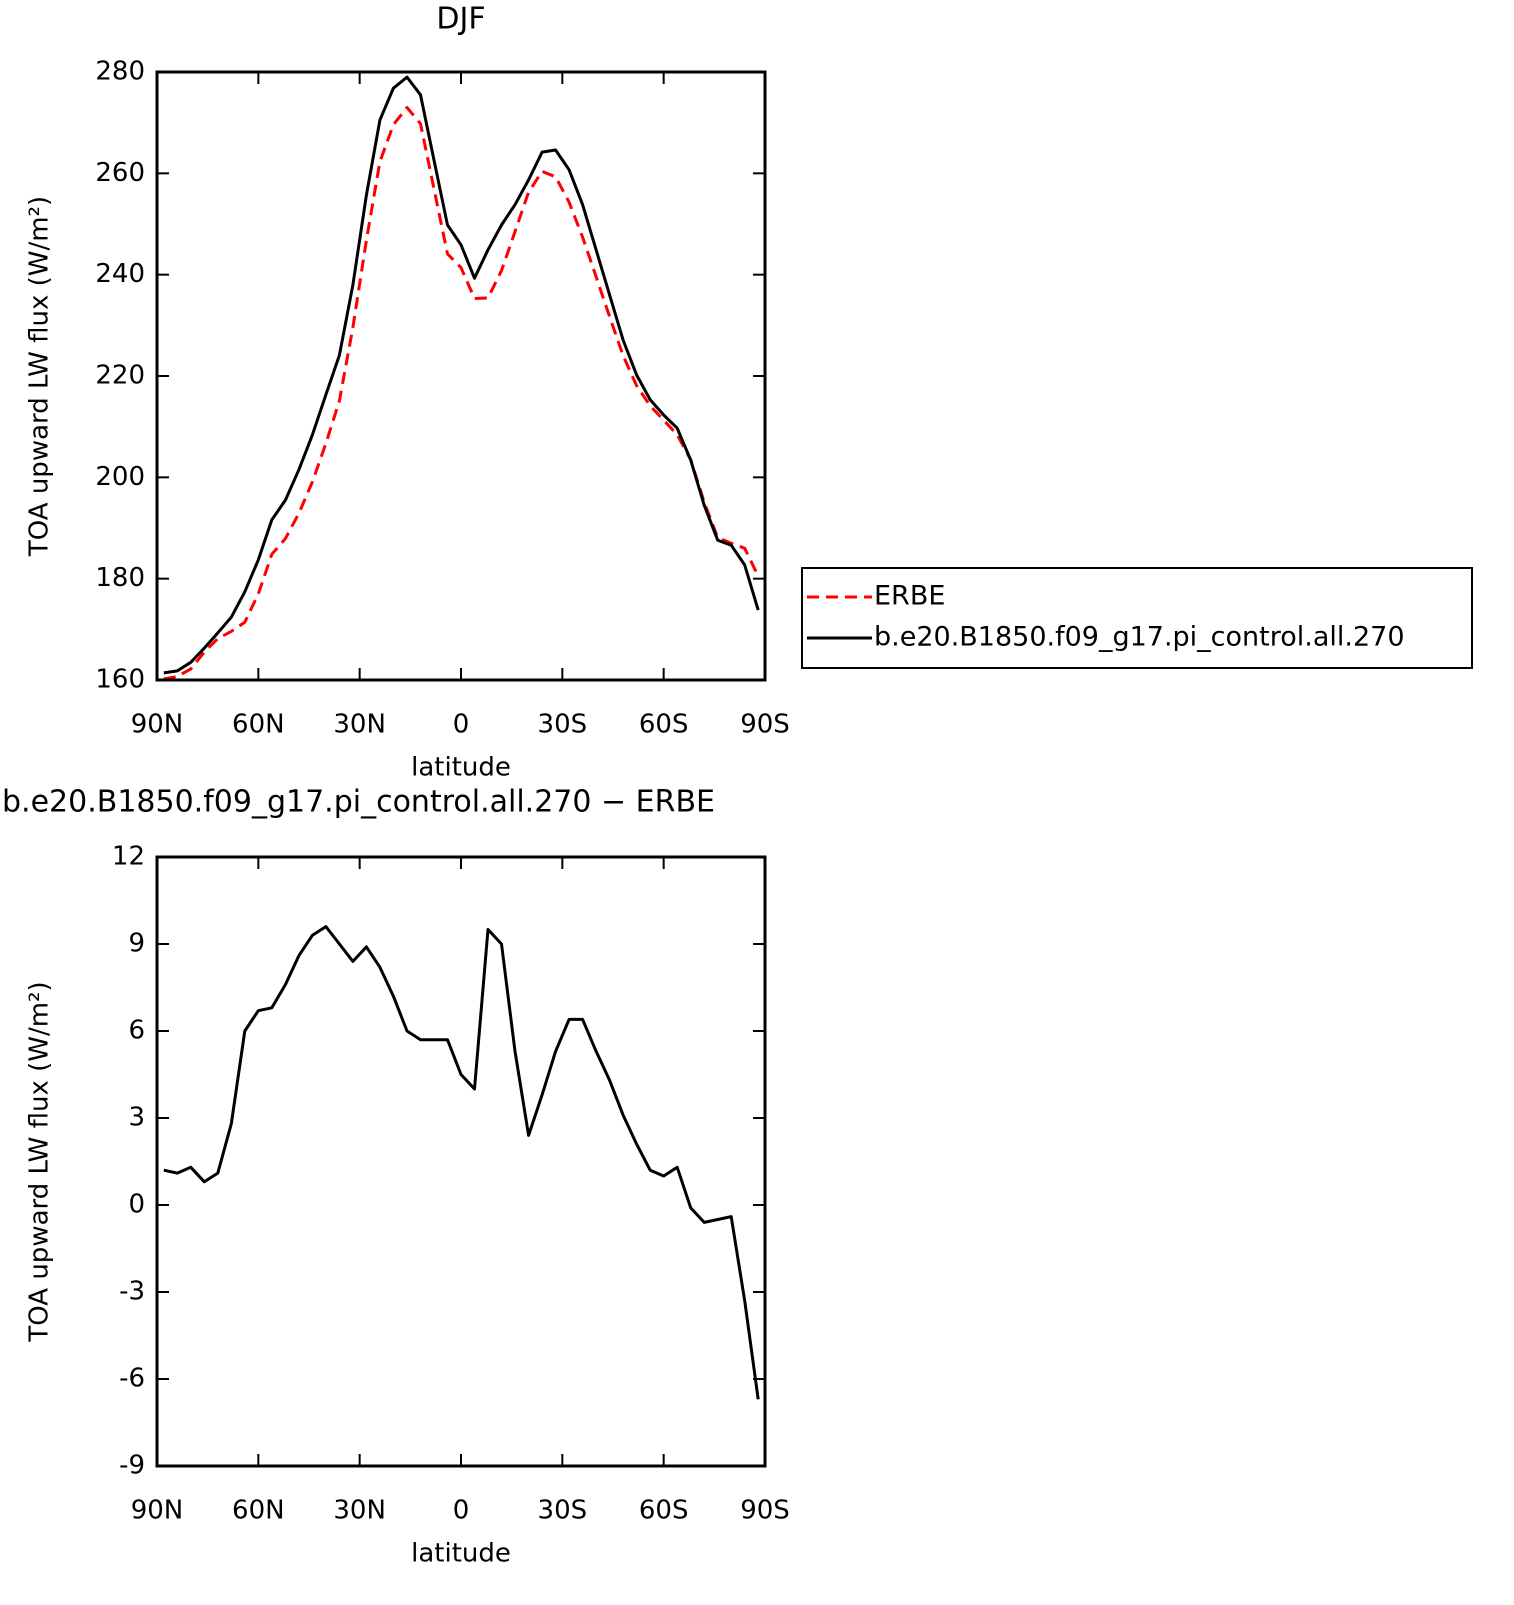 The image size is (1514, 1605). What do you see at coordinates (120, 376) in the screenshot?
I see `y-tick-label: 220` at bounding box center [120, 376].